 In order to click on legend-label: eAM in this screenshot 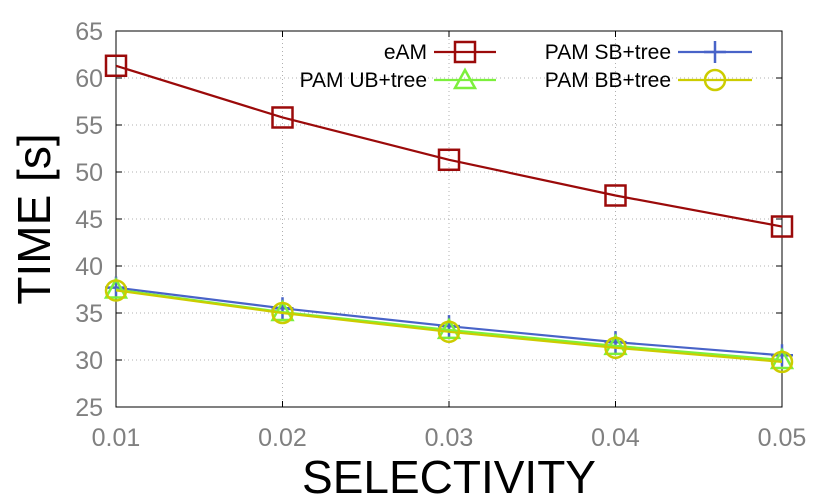, I will do `click(405, 52)`.